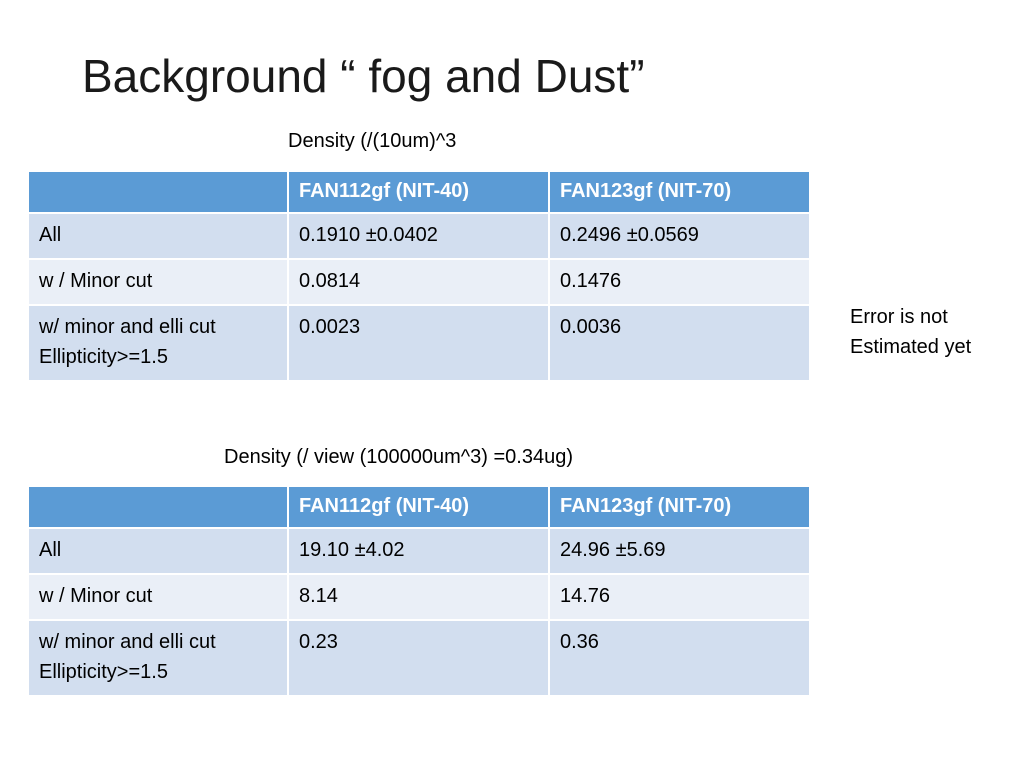 The width and height of the screenshot is (1024, 768). I want to click on error-note-line: Error is not, so click(899, 317).